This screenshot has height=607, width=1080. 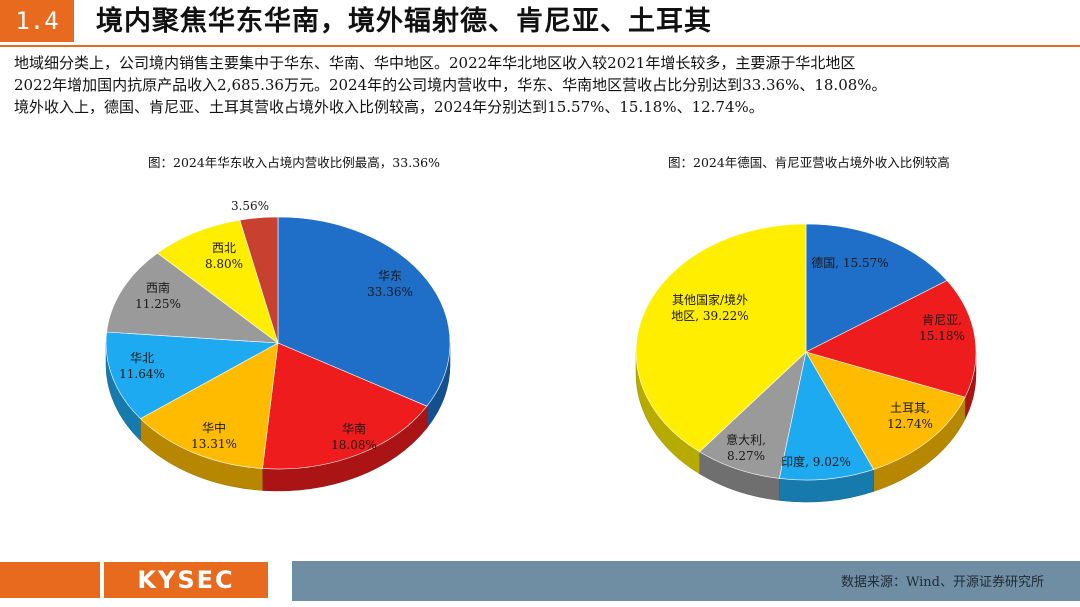 What do you see at coordinates (540, 46) in the screenshot?
I see `header-divider` at bounding box center [540, 46].